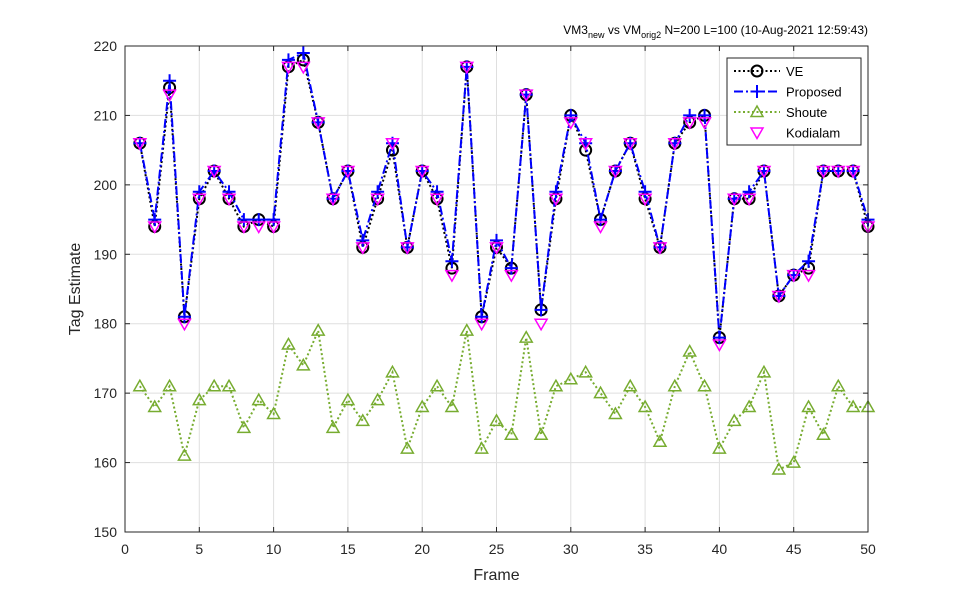  I want to click on x-tick-label: 15, so click(348, 549).